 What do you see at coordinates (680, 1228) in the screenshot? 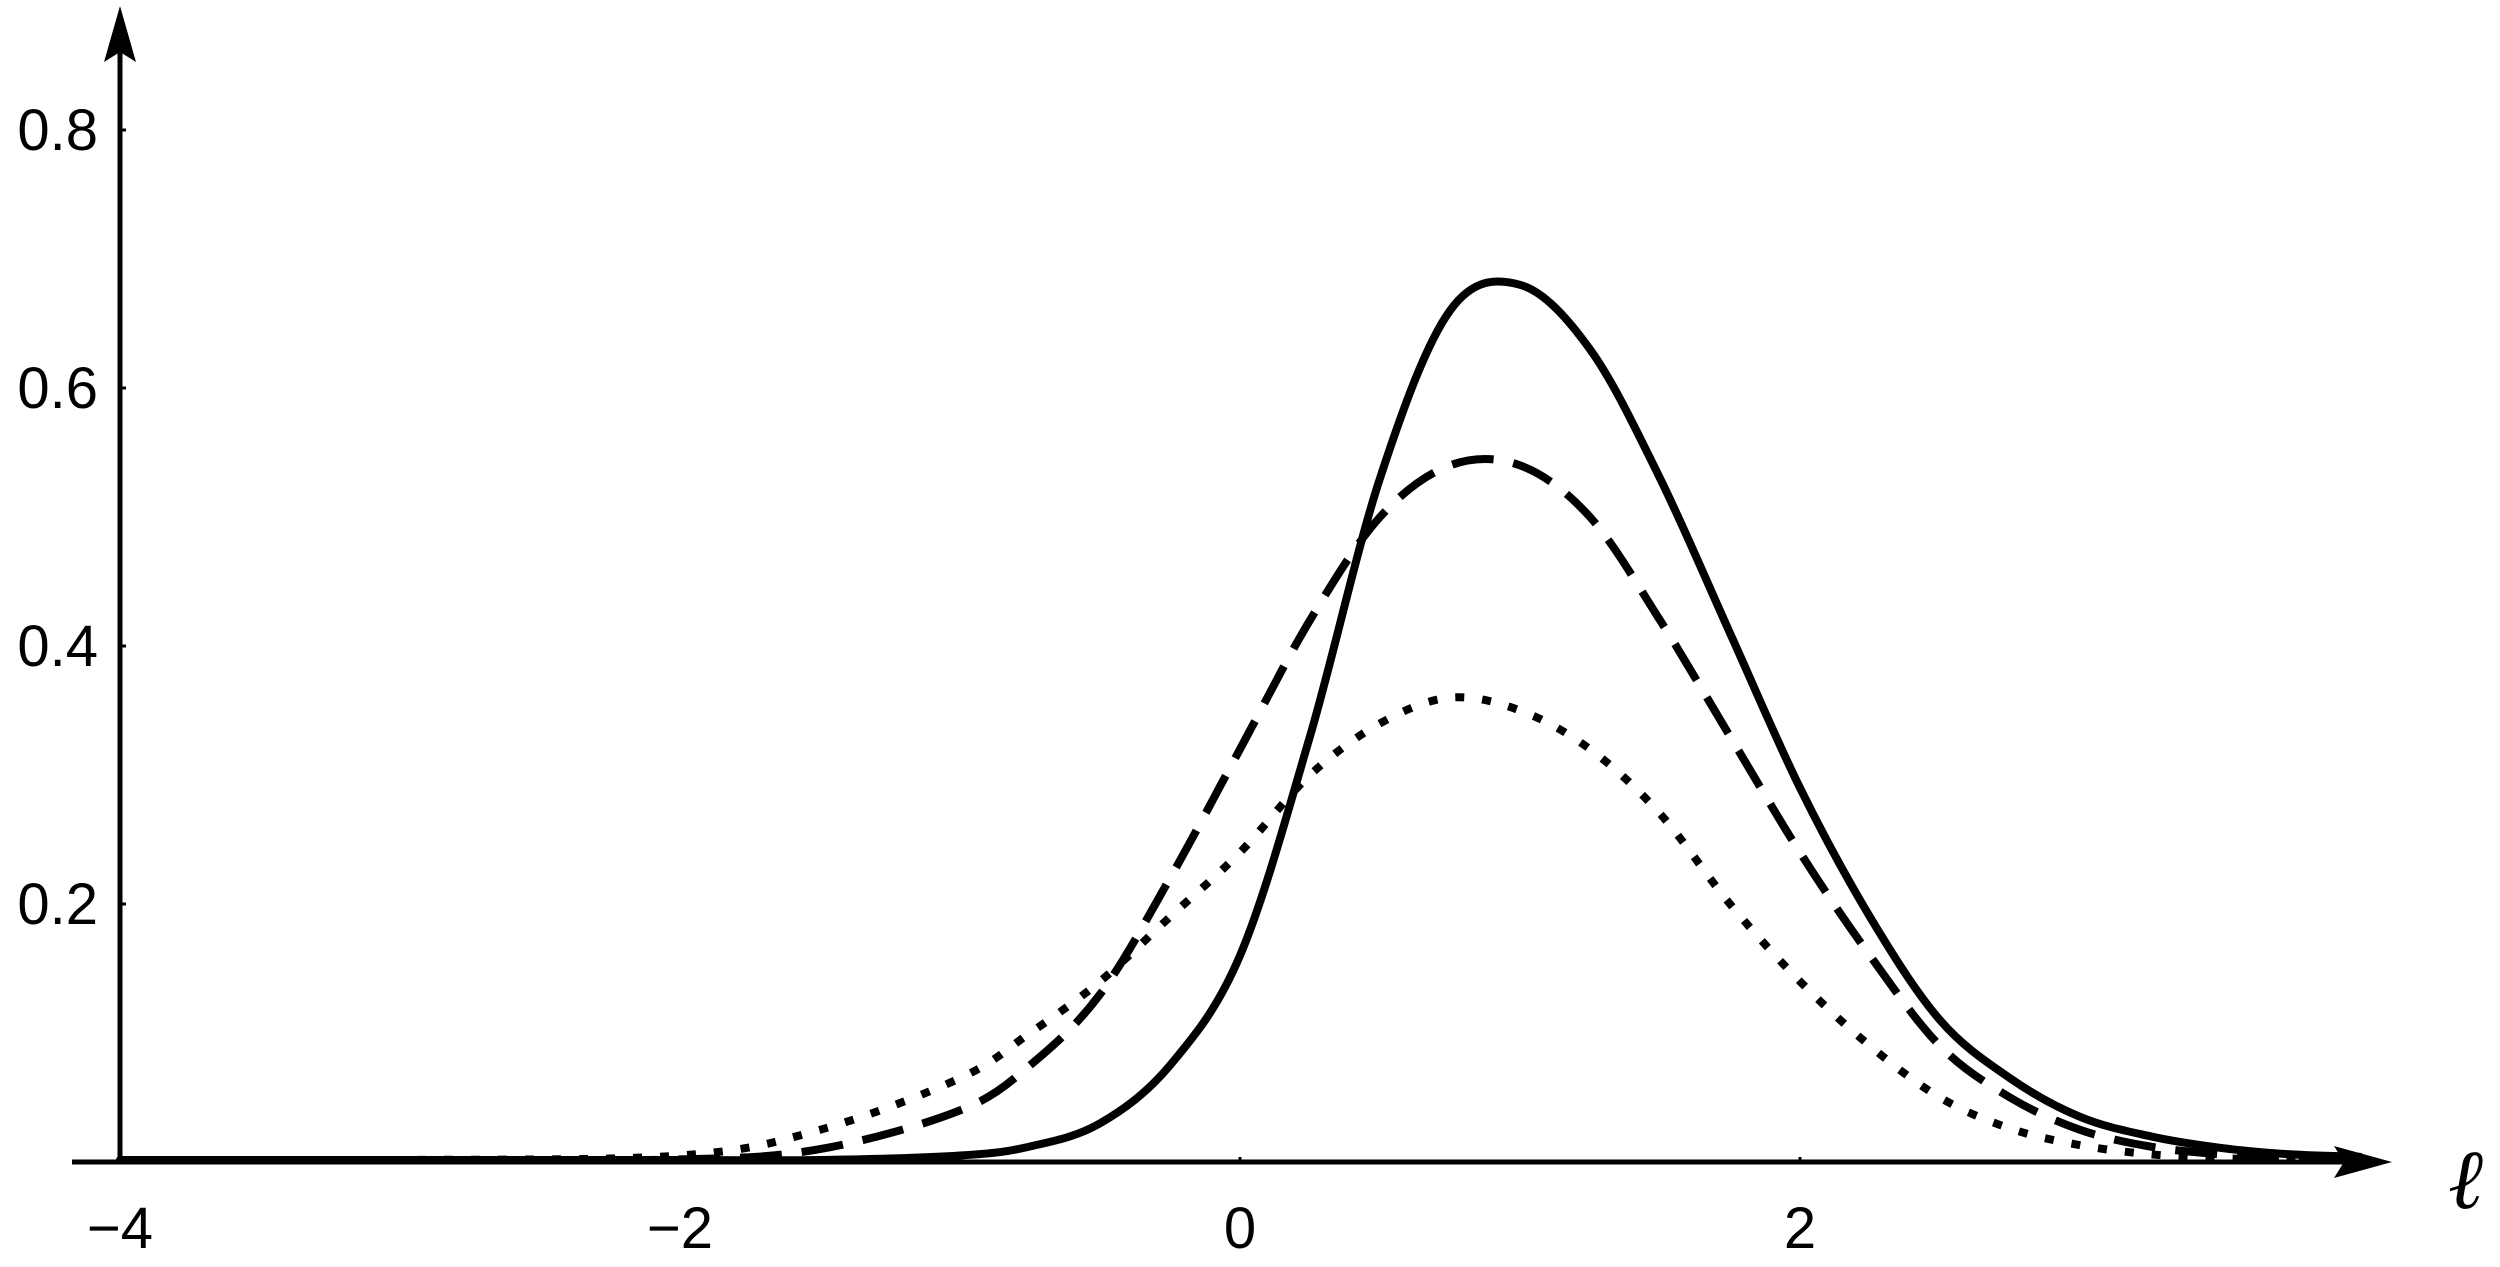
I see `x-tick-label: −2` at bounding box center [680, 1228].